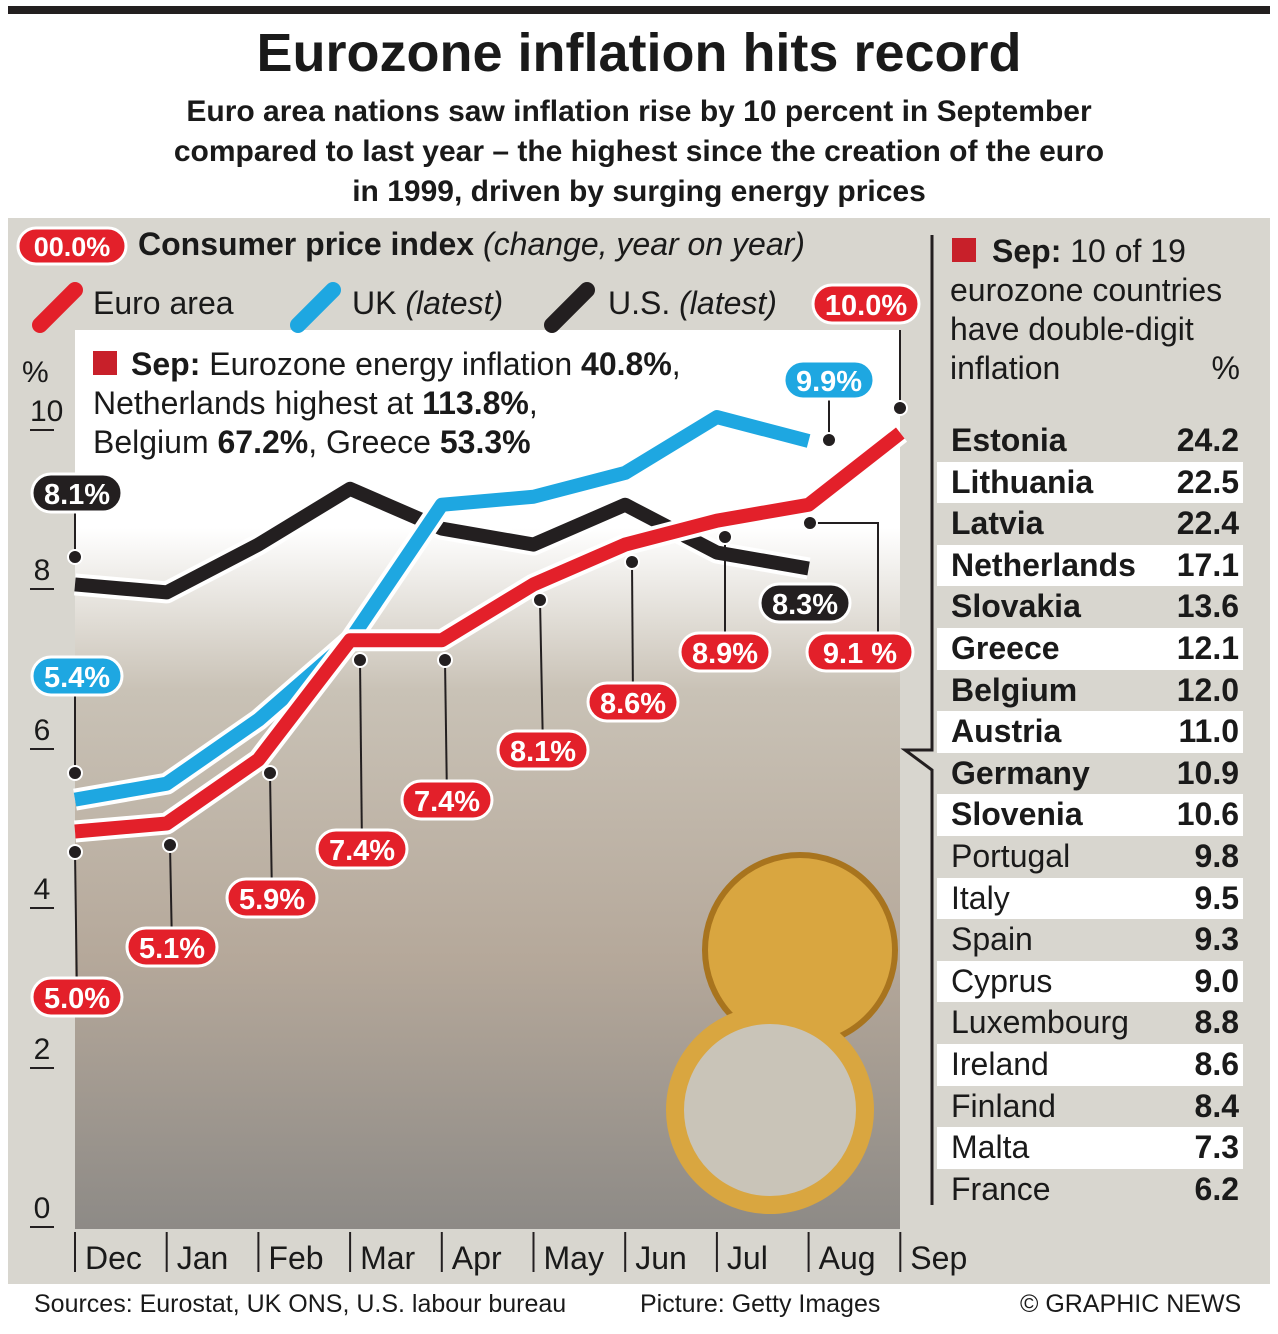  I want to click on country-name: Luxembourg, so click(1040, 1022).